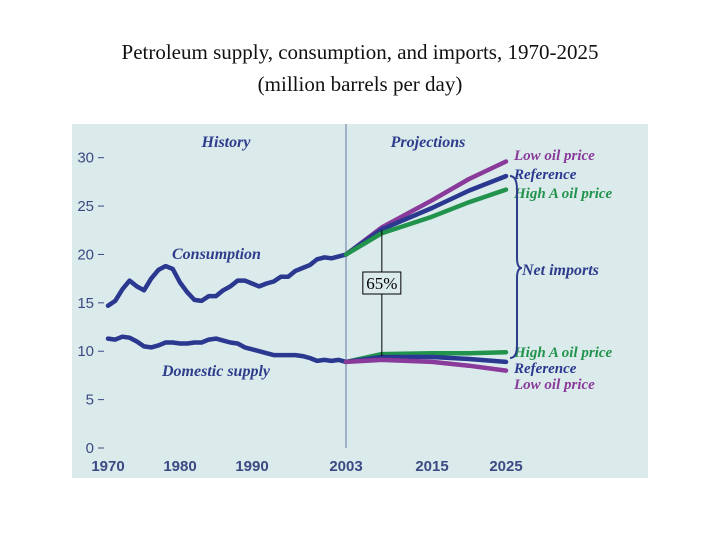  What do you see at coordinates (179, 466) in the screenshot?
I see `x-tick-label: 1980` at bounding box center [179, 466].